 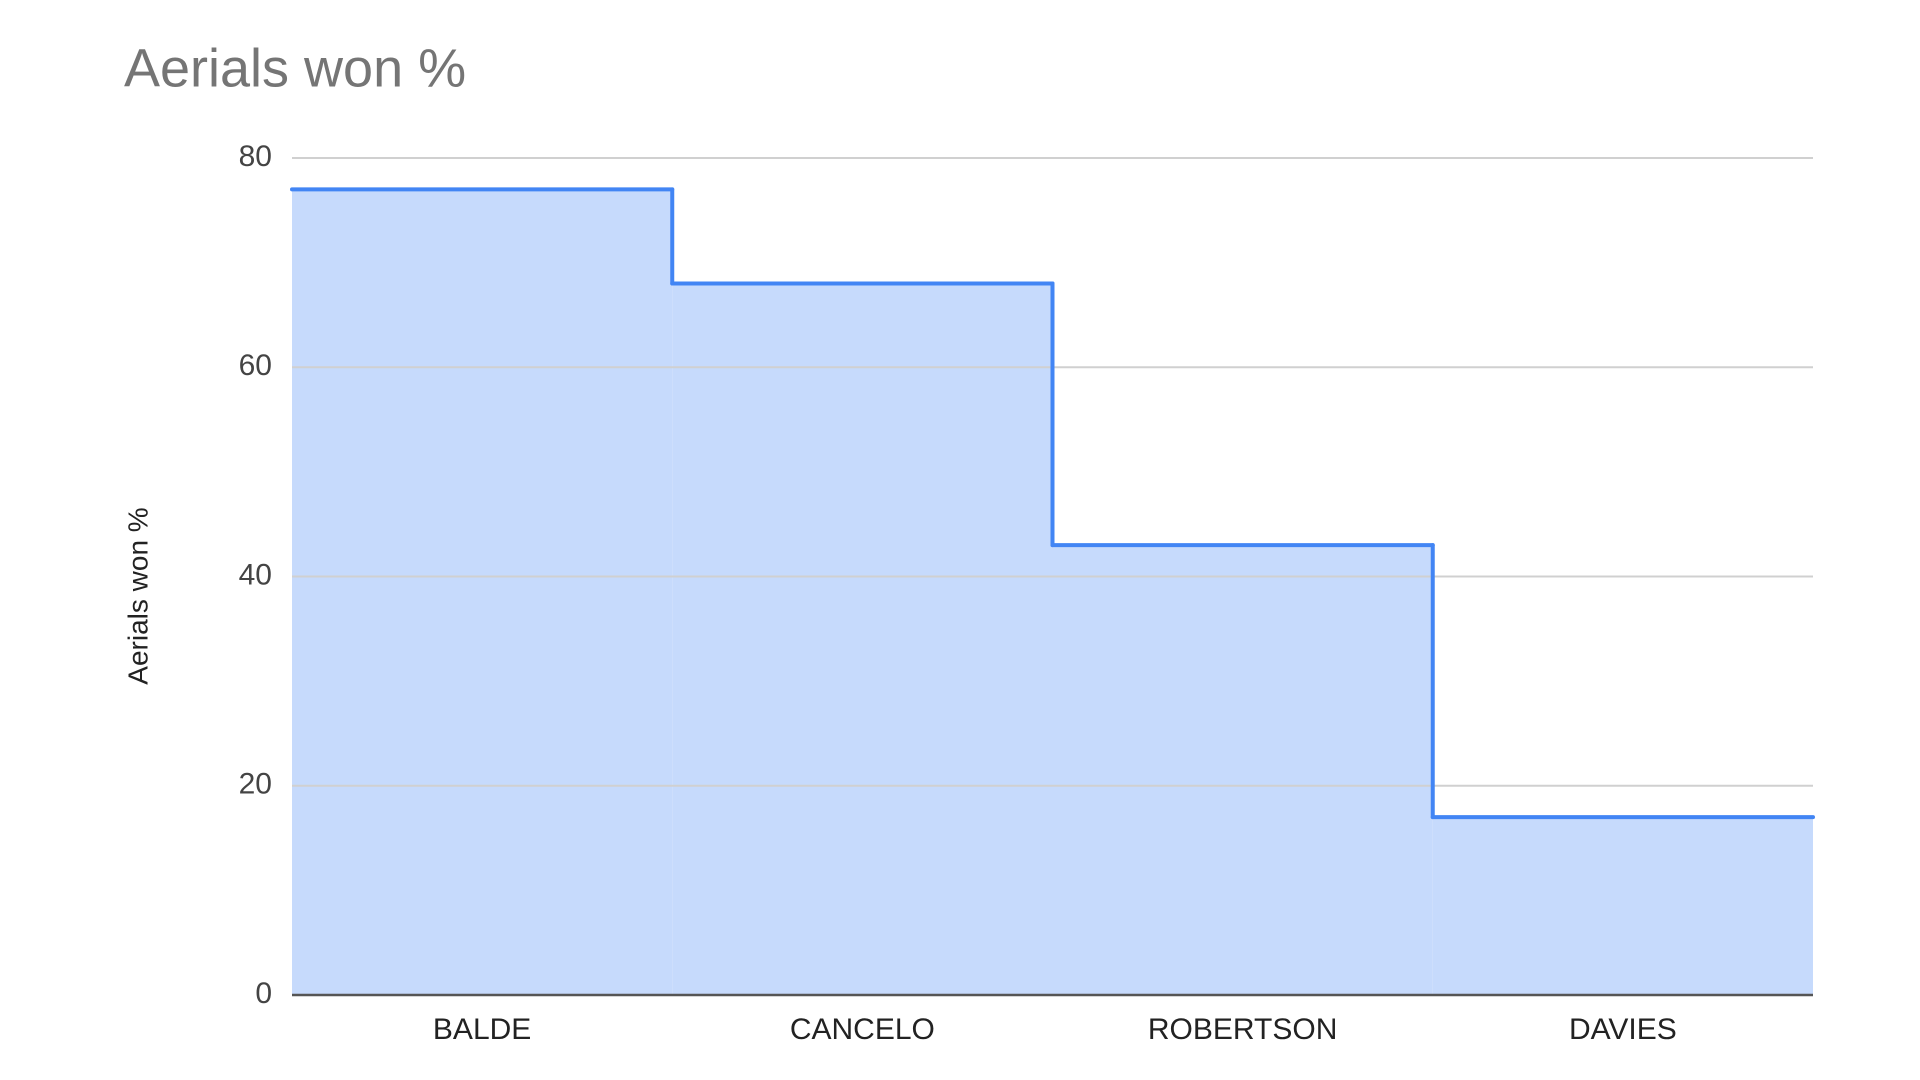 What do you see at coordinates (263, 993) in the screenshot?
I see `y-tick-label: 0` at bounding box center [263, 993].